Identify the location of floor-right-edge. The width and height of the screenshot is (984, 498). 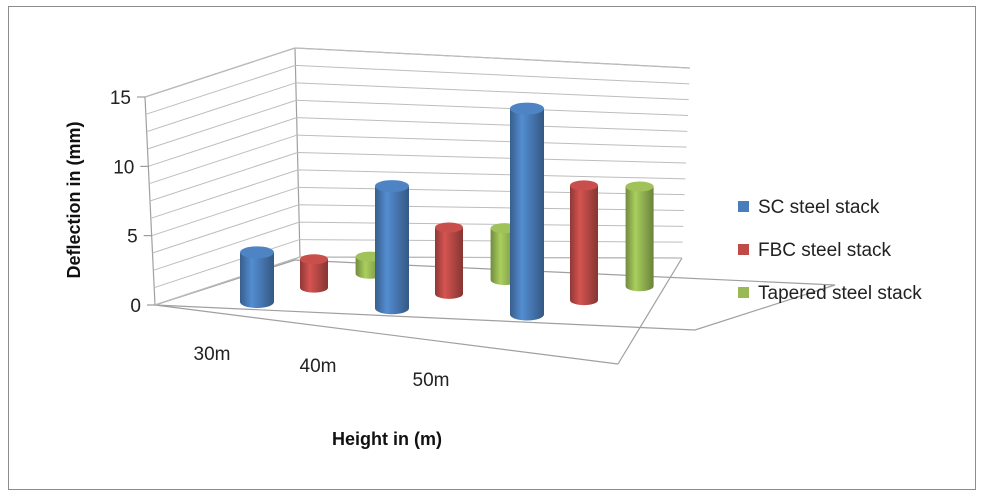
(650, 311).